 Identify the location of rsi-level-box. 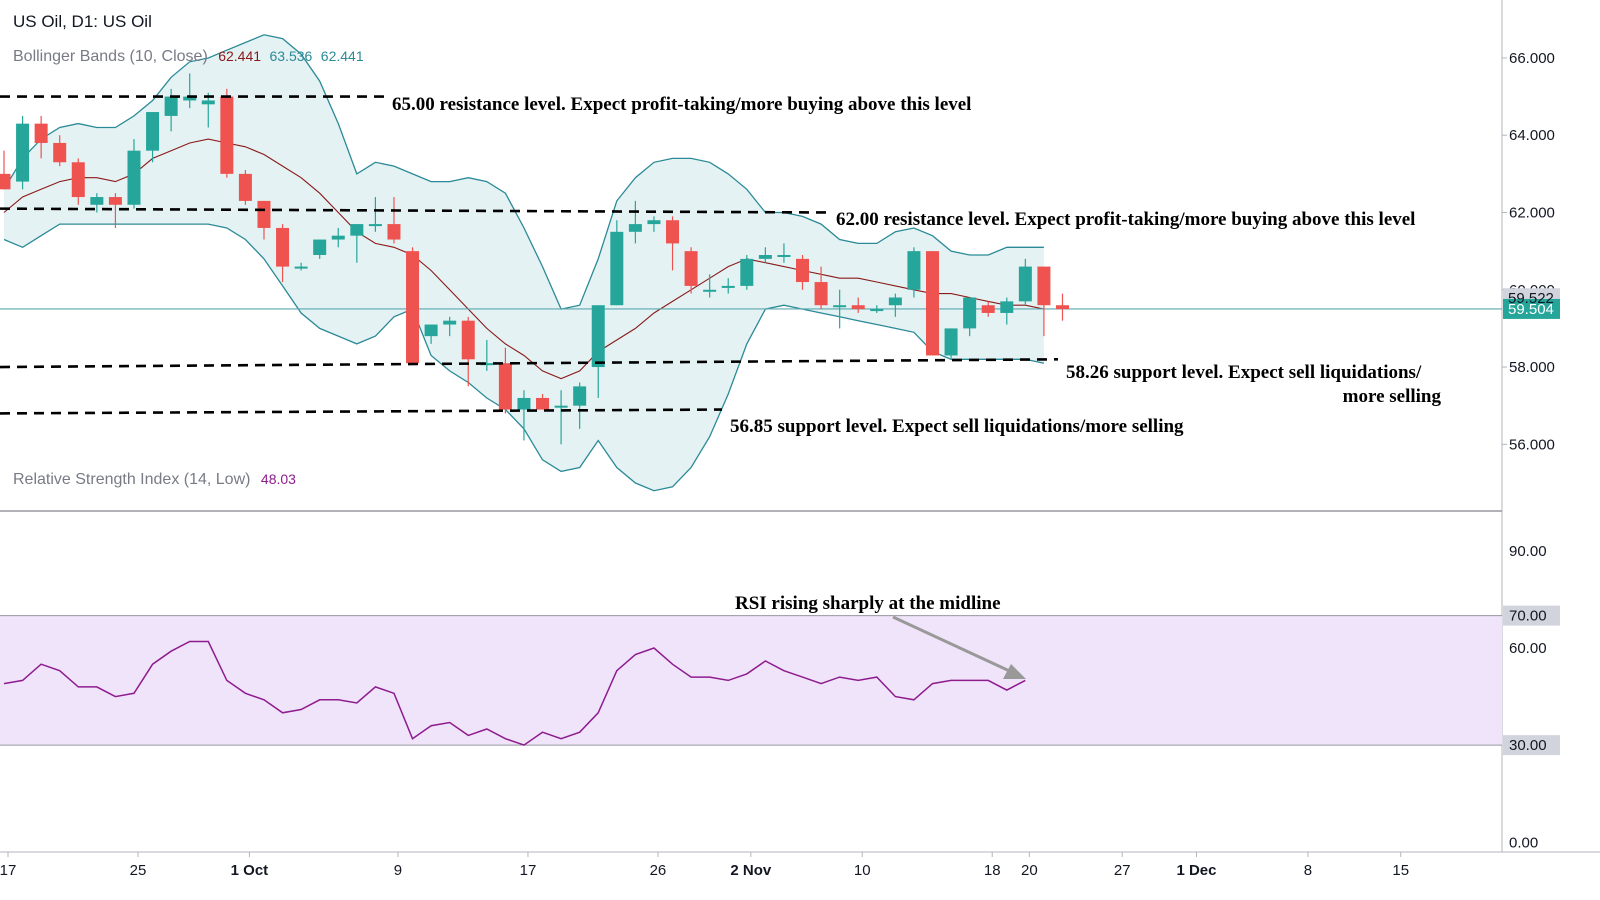
(1531, 615).